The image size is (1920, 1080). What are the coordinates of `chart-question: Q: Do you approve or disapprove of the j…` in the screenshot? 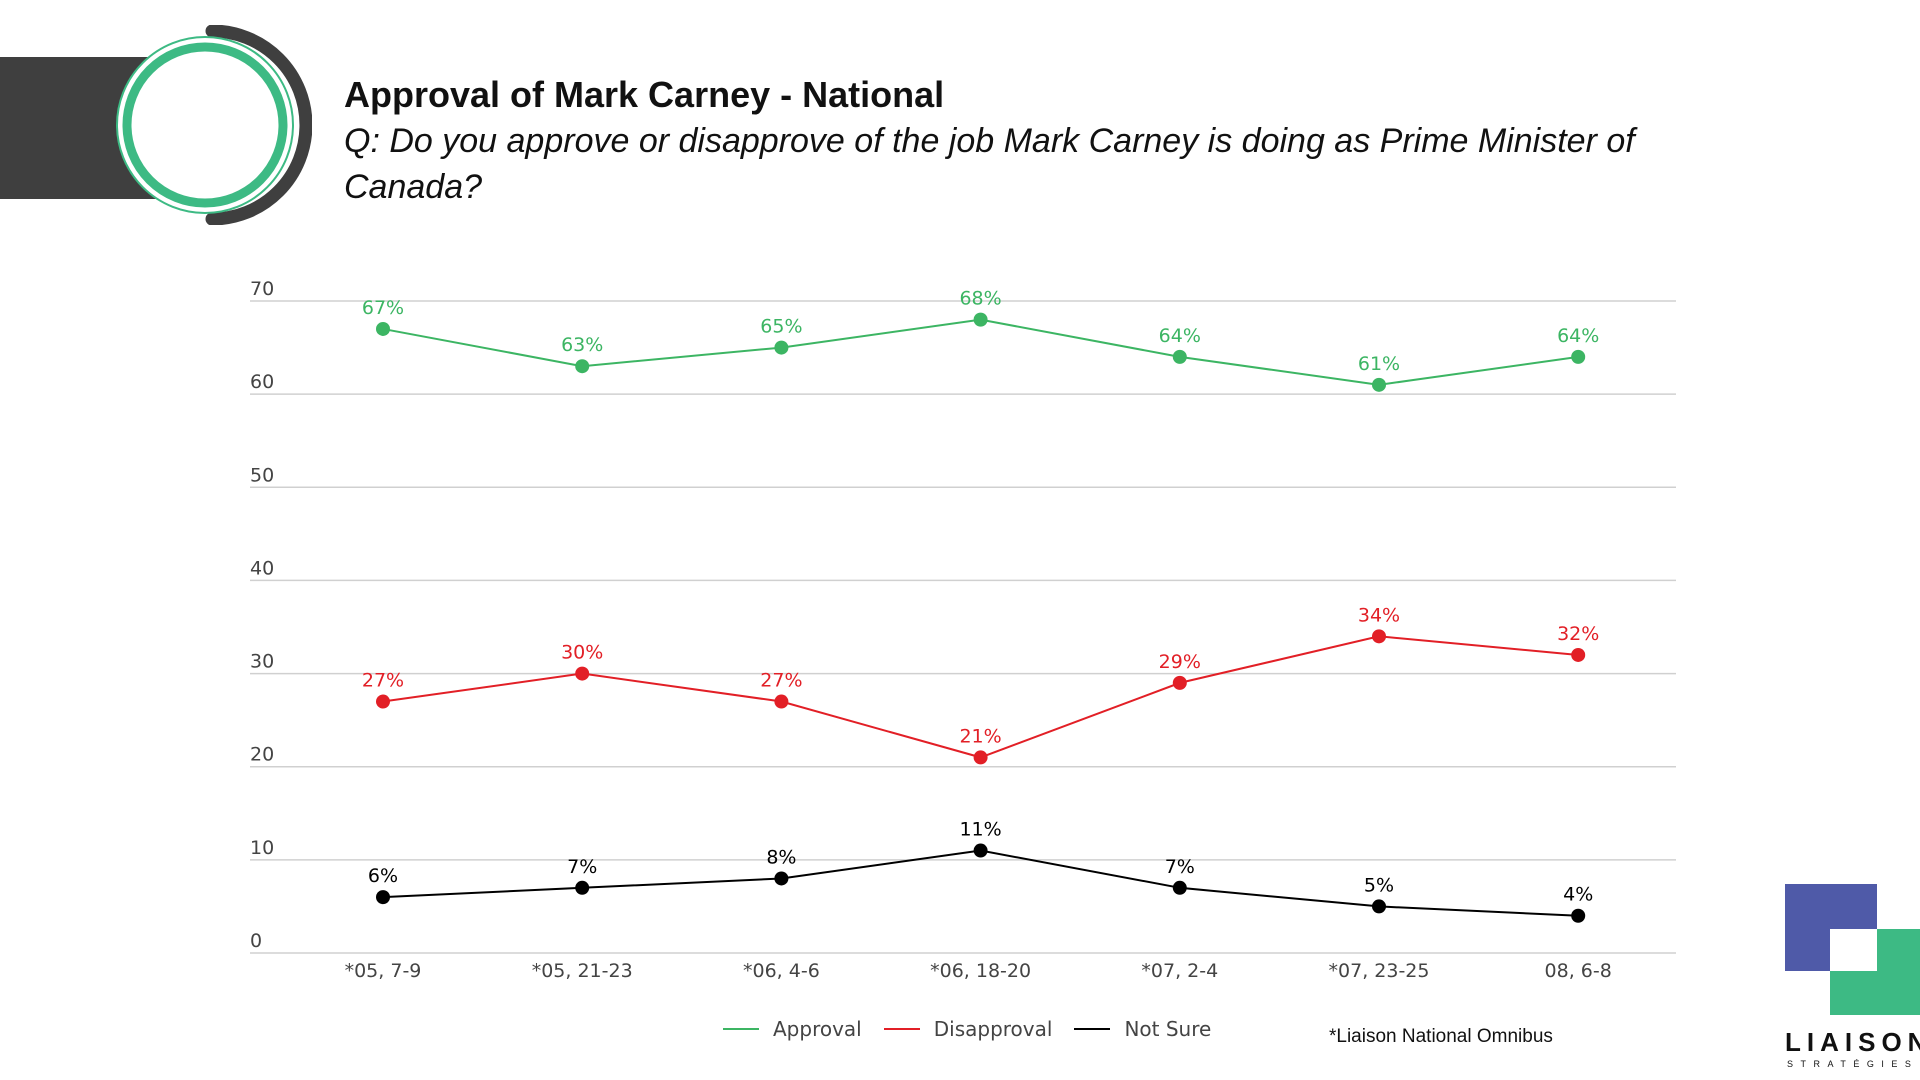 It's located at (989, 164).